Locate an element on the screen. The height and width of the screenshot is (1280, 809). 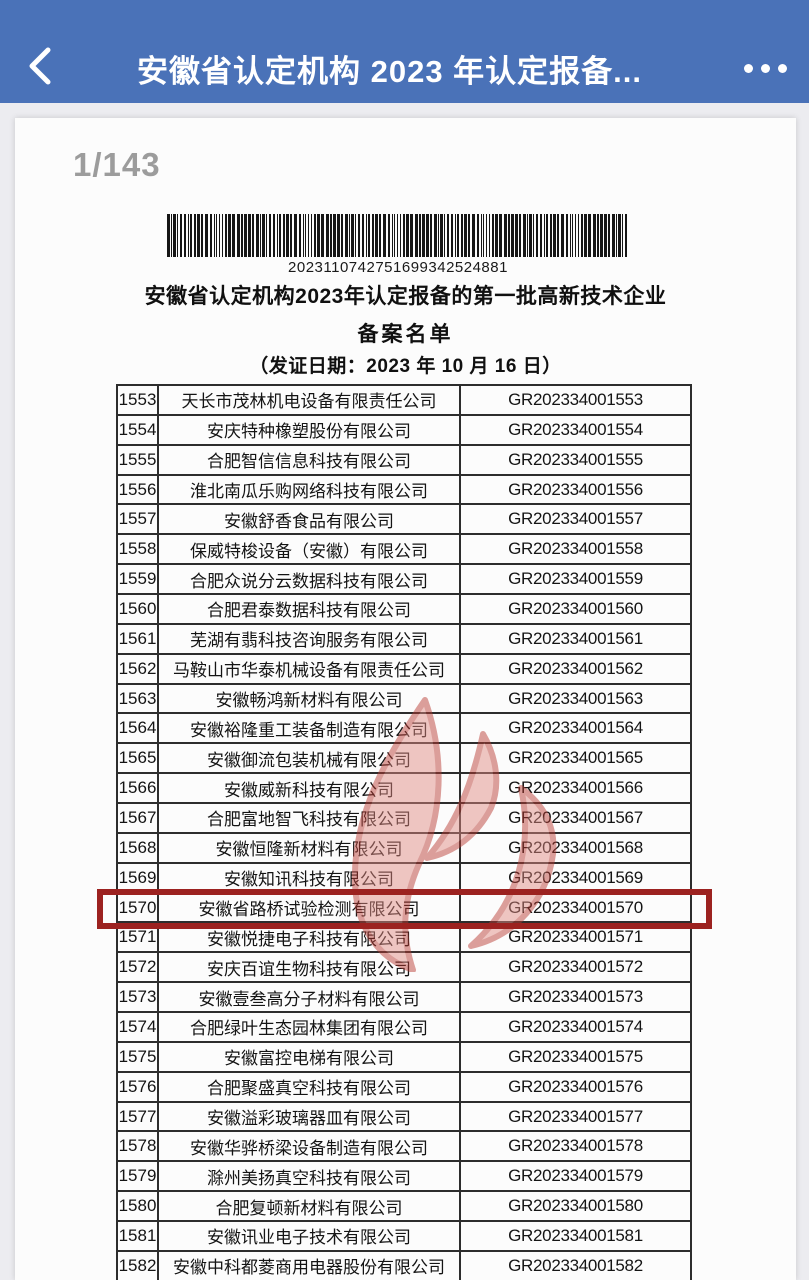
table-row: 1555 合肥智信信息科技有限公司 GR202334001555 is located at coordinates (404, 460).